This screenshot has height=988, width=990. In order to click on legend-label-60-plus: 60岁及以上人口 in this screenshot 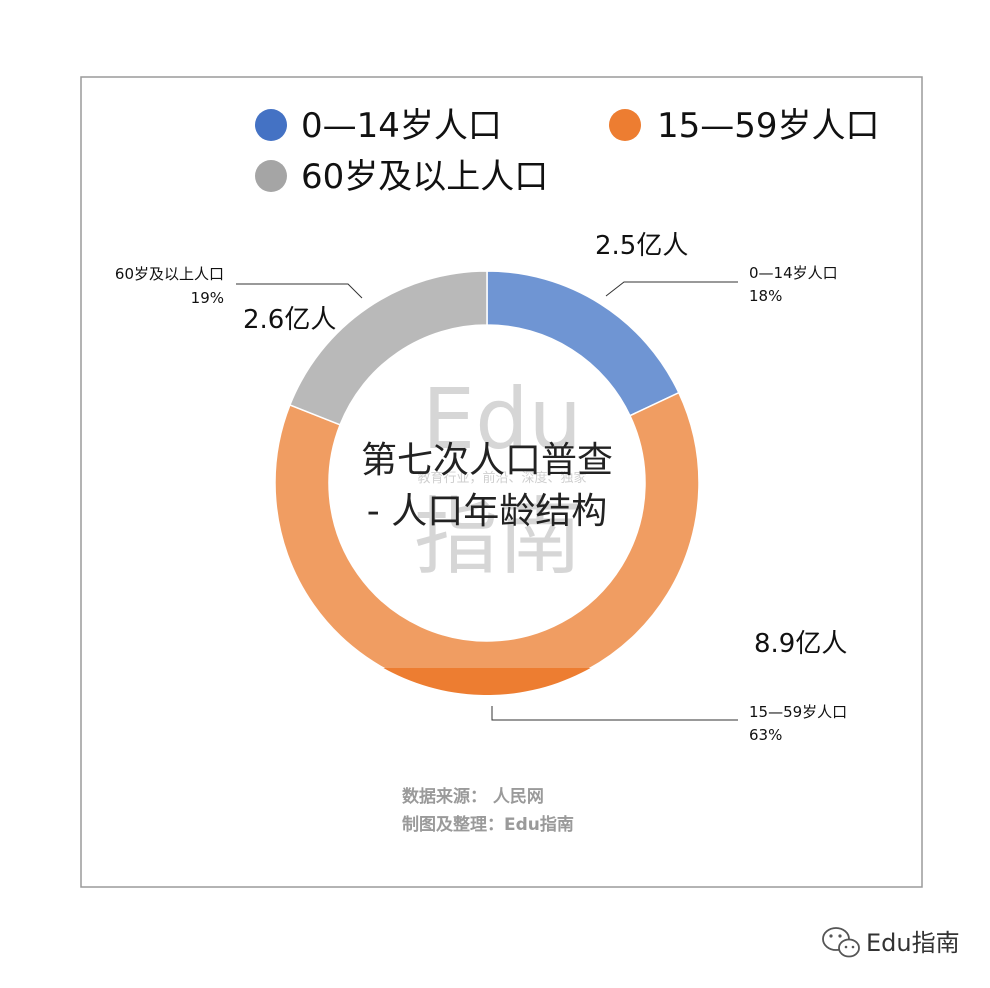, I will do `click(424, 177)`.